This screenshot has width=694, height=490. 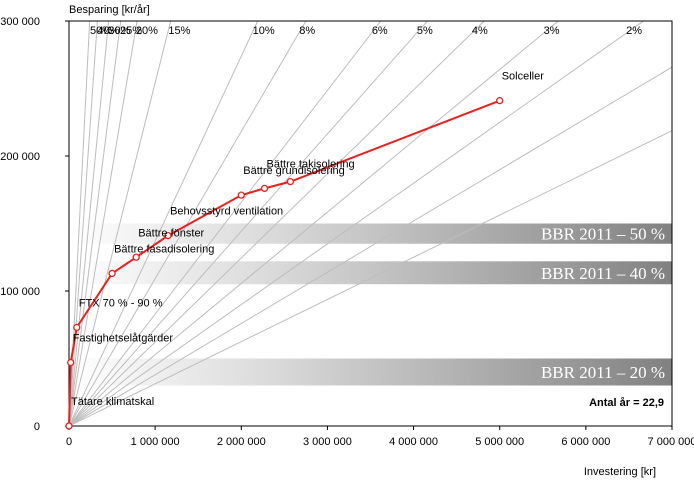 I want to click on annotation-antal-ar: Antal år = 22,9, so click(x=626, y=403).